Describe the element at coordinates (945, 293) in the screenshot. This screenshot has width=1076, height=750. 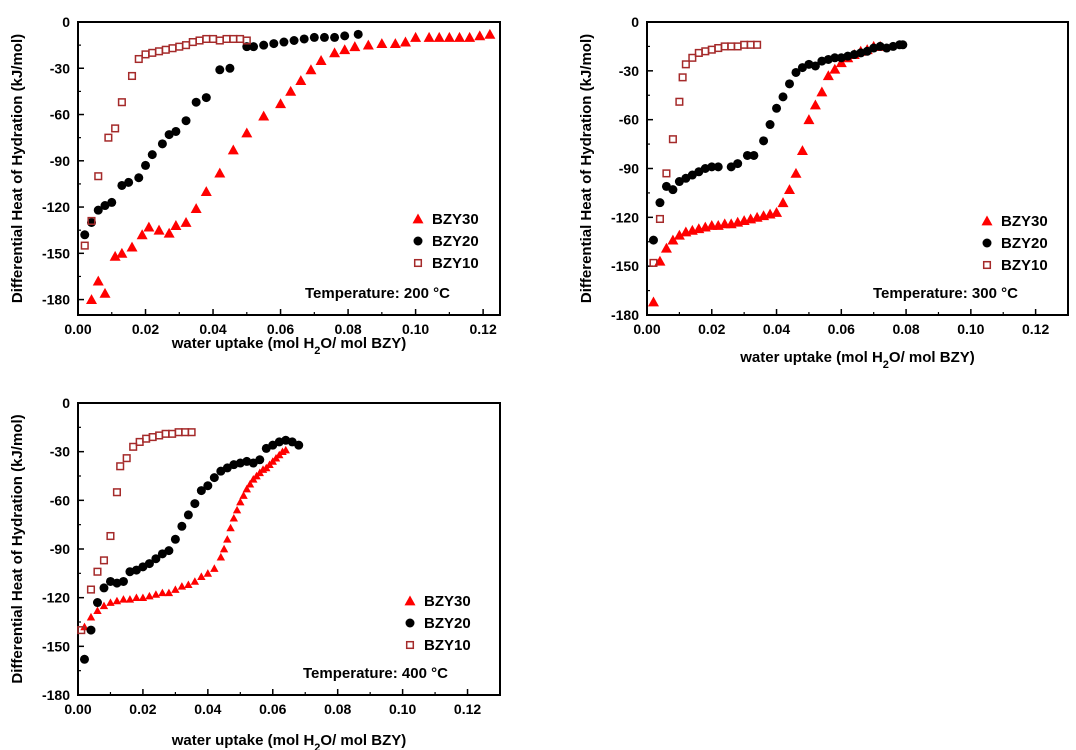
I see `temperature-annotation: Temperature: 300 °C` at that location.